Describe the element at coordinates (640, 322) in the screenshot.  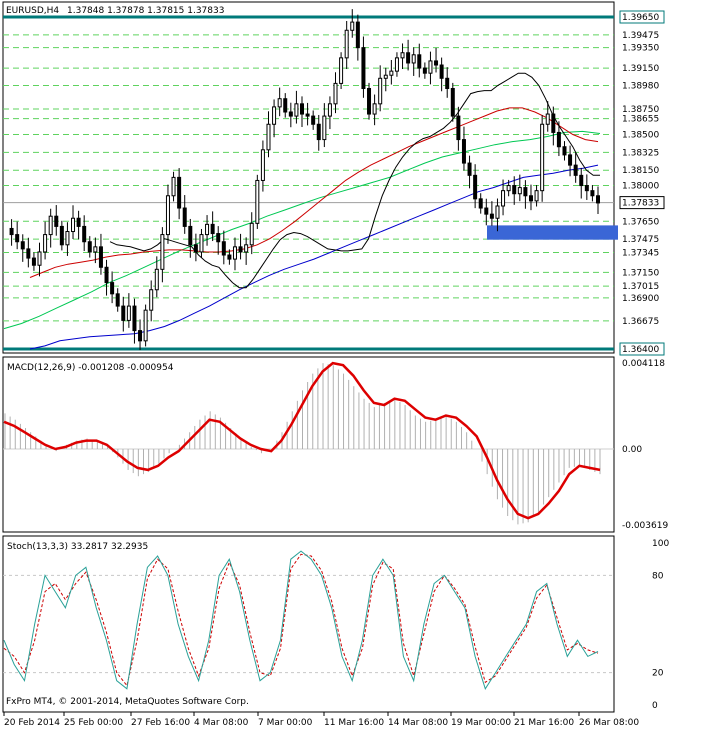
I see `price-tick-label: 1.36675` at that location.